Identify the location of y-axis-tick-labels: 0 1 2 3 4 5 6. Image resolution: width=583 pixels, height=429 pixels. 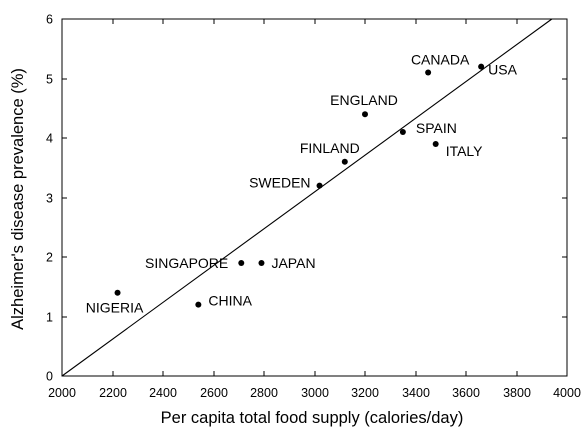
(49, 198).